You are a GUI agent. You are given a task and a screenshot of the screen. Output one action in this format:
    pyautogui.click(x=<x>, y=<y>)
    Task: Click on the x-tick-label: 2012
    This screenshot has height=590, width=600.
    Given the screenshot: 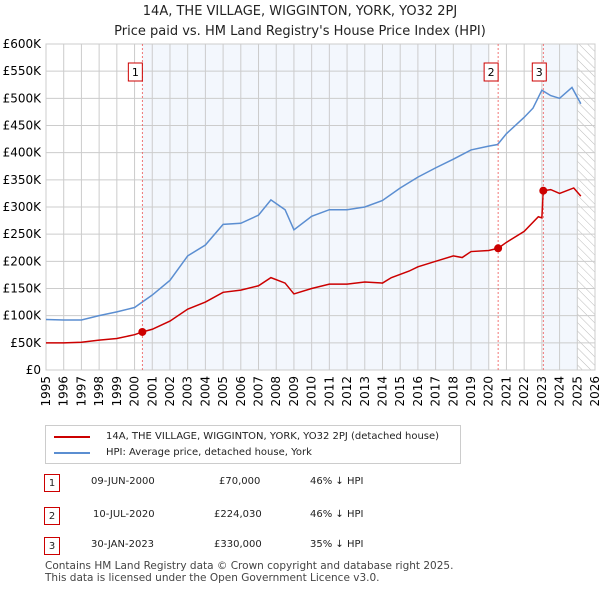 What is the action you would take?
    pyautogui.click(x=347, y=391)
    